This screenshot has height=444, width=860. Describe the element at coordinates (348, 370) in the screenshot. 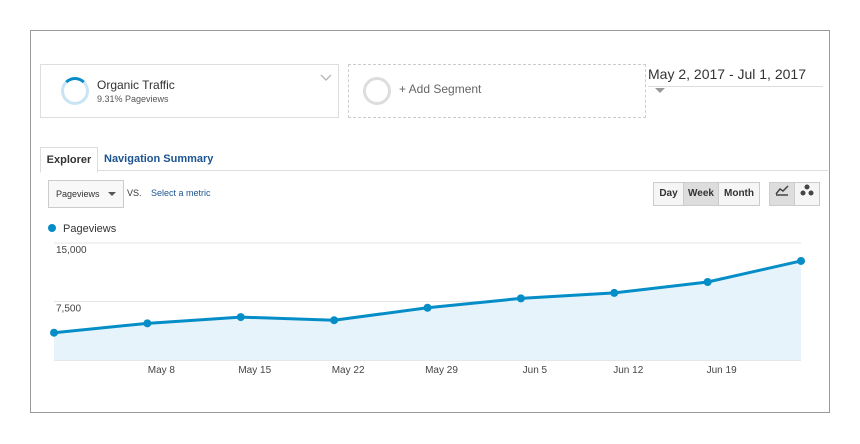

I see `x-tick-label: May 22` at that location.